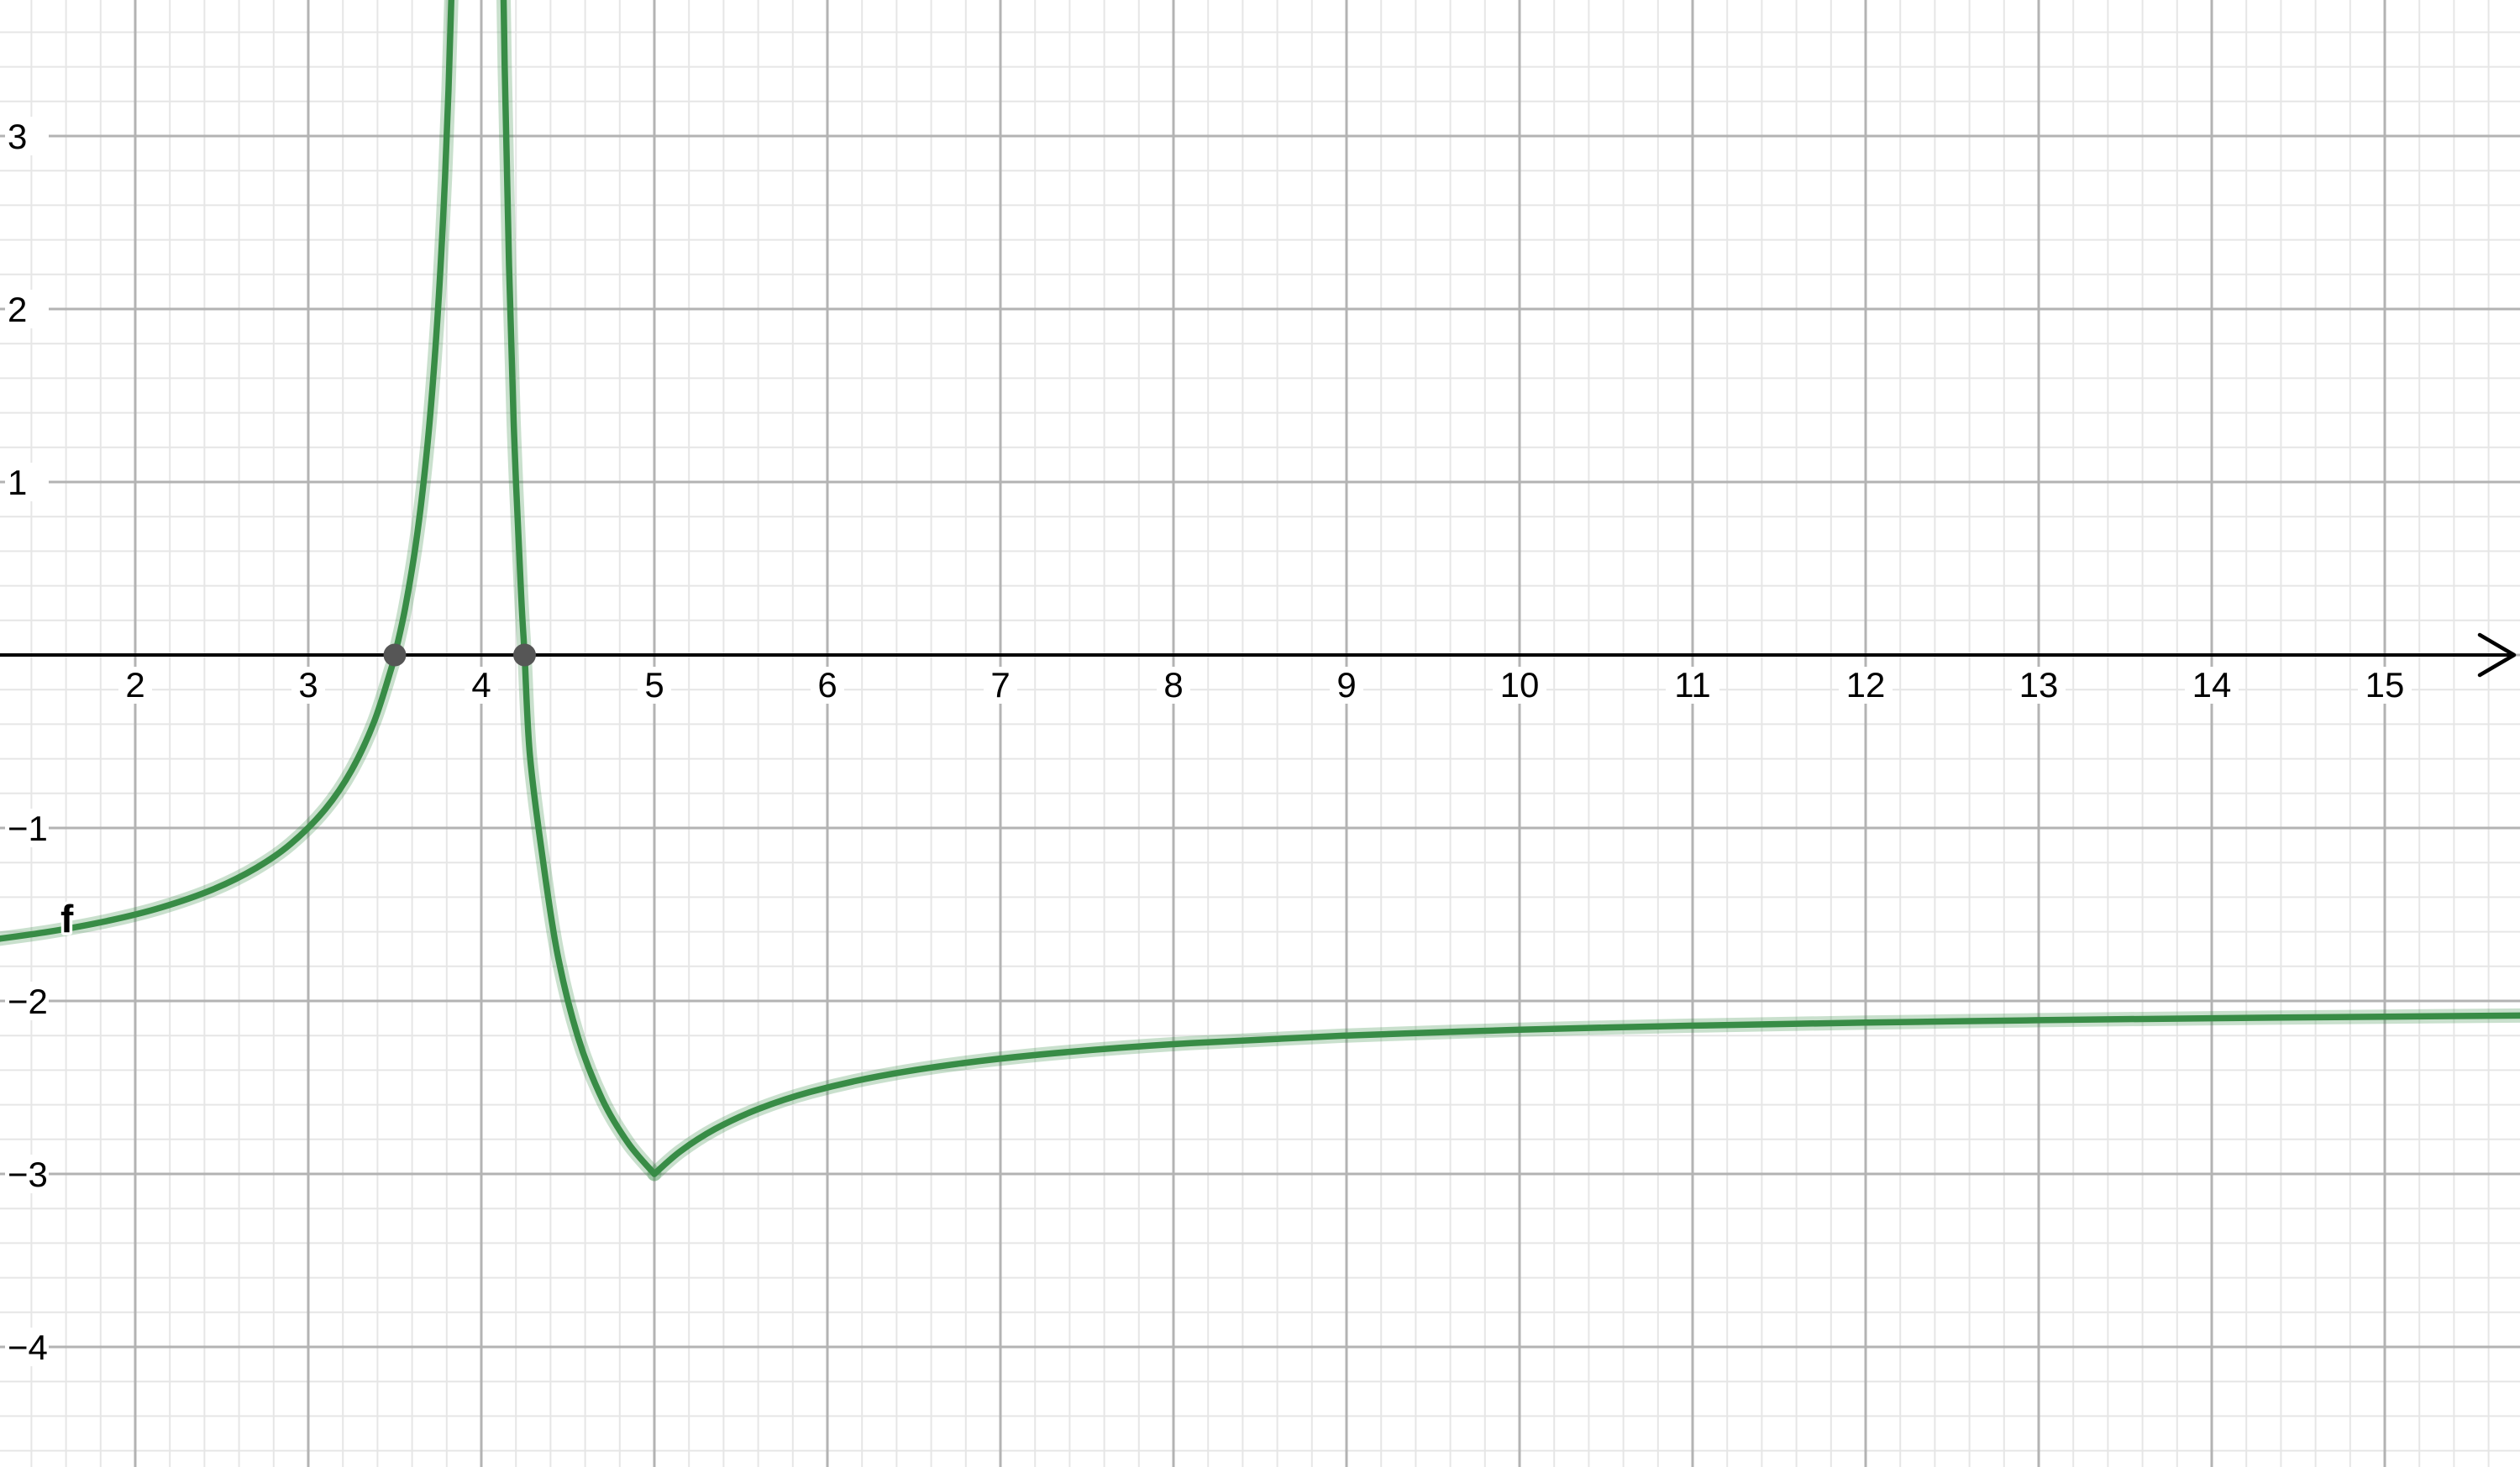 The image size is (2520, 1467). I want to click on x-tick-label: 12, so click(1866, 685).